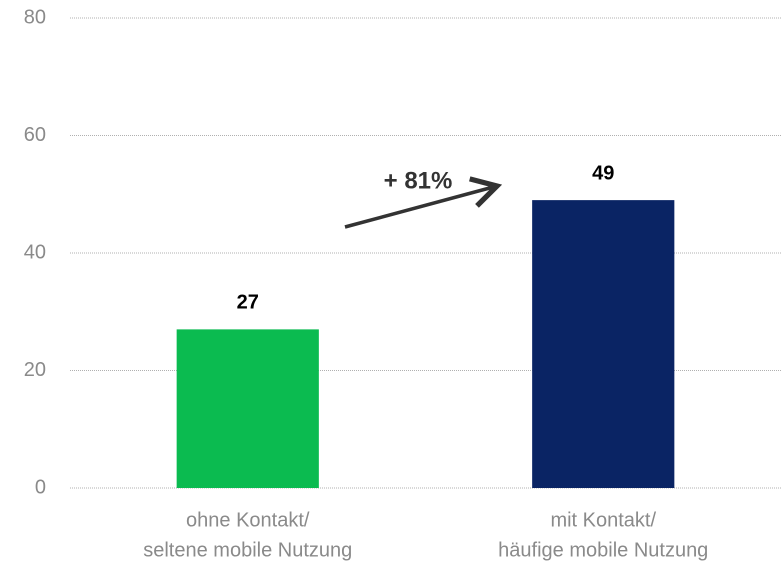  I want to click on x-tick-label: mit Kontakt/, so click(603, 520).